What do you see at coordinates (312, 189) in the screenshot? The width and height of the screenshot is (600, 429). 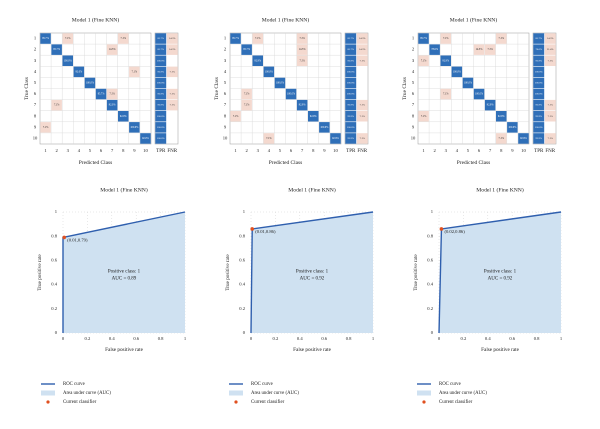 I see `roc-title: Model 1 (Fine KNN)` at bounding box center [312, 189].